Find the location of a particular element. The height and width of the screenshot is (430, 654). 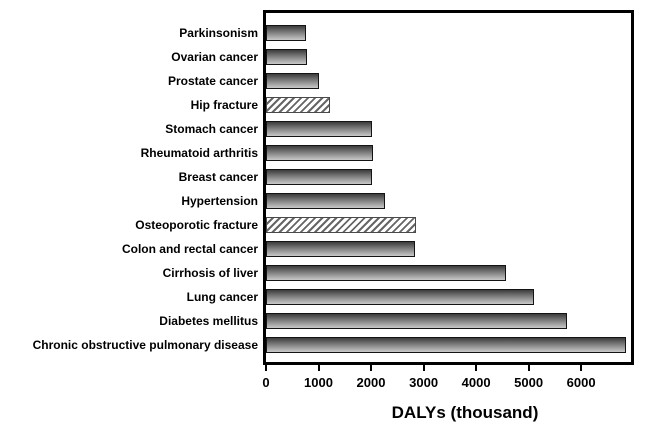

x-axis-tick-label: 2000 is located at coordinates (371, 382).